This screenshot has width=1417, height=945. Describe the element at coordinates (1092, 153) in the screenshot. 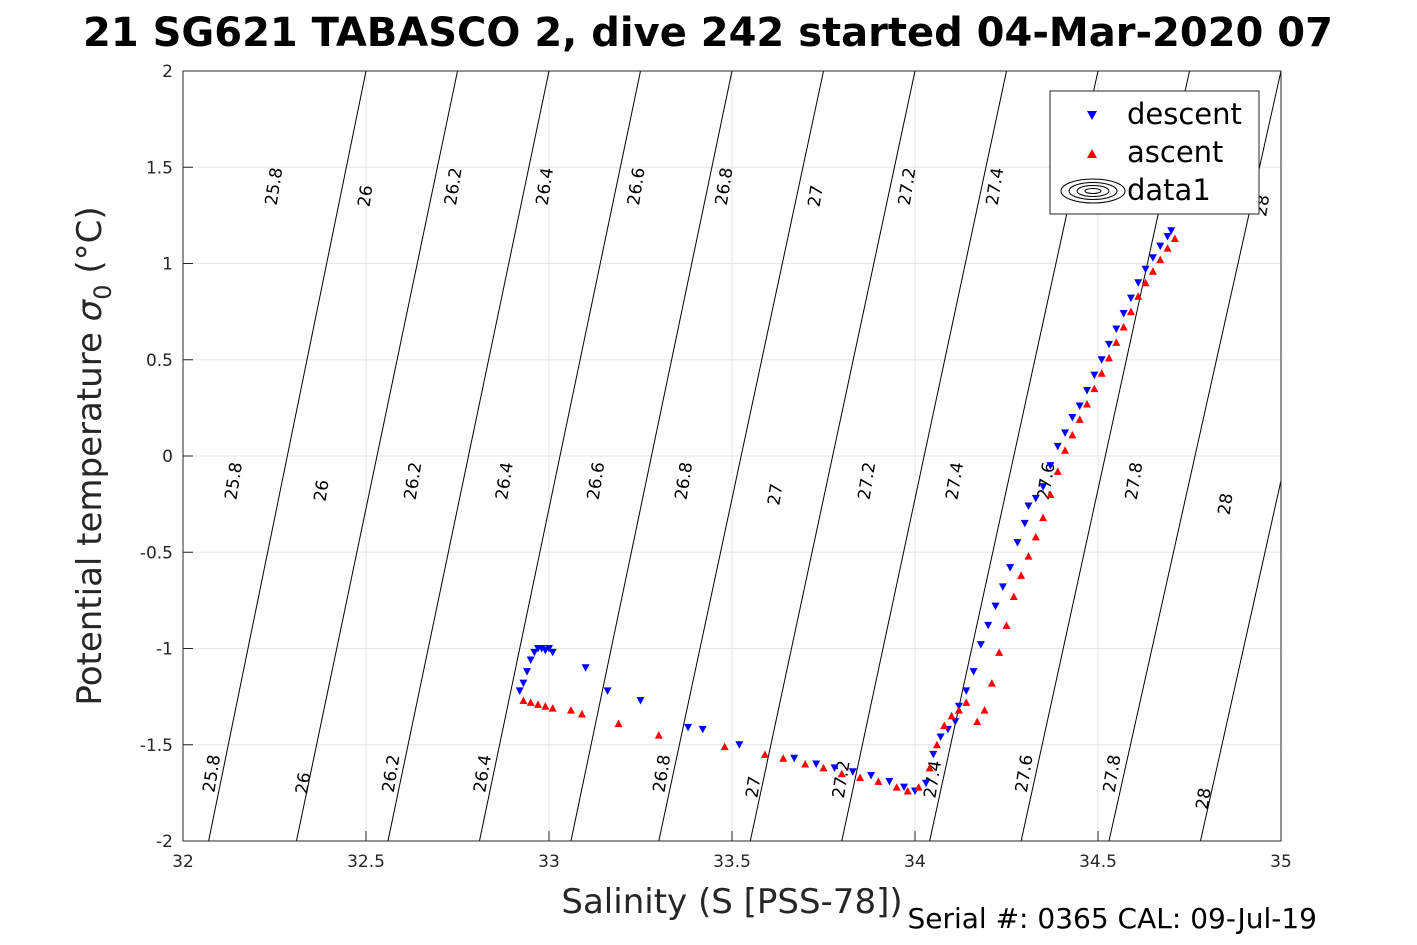

I see `legend-ascent-marker` at that location.